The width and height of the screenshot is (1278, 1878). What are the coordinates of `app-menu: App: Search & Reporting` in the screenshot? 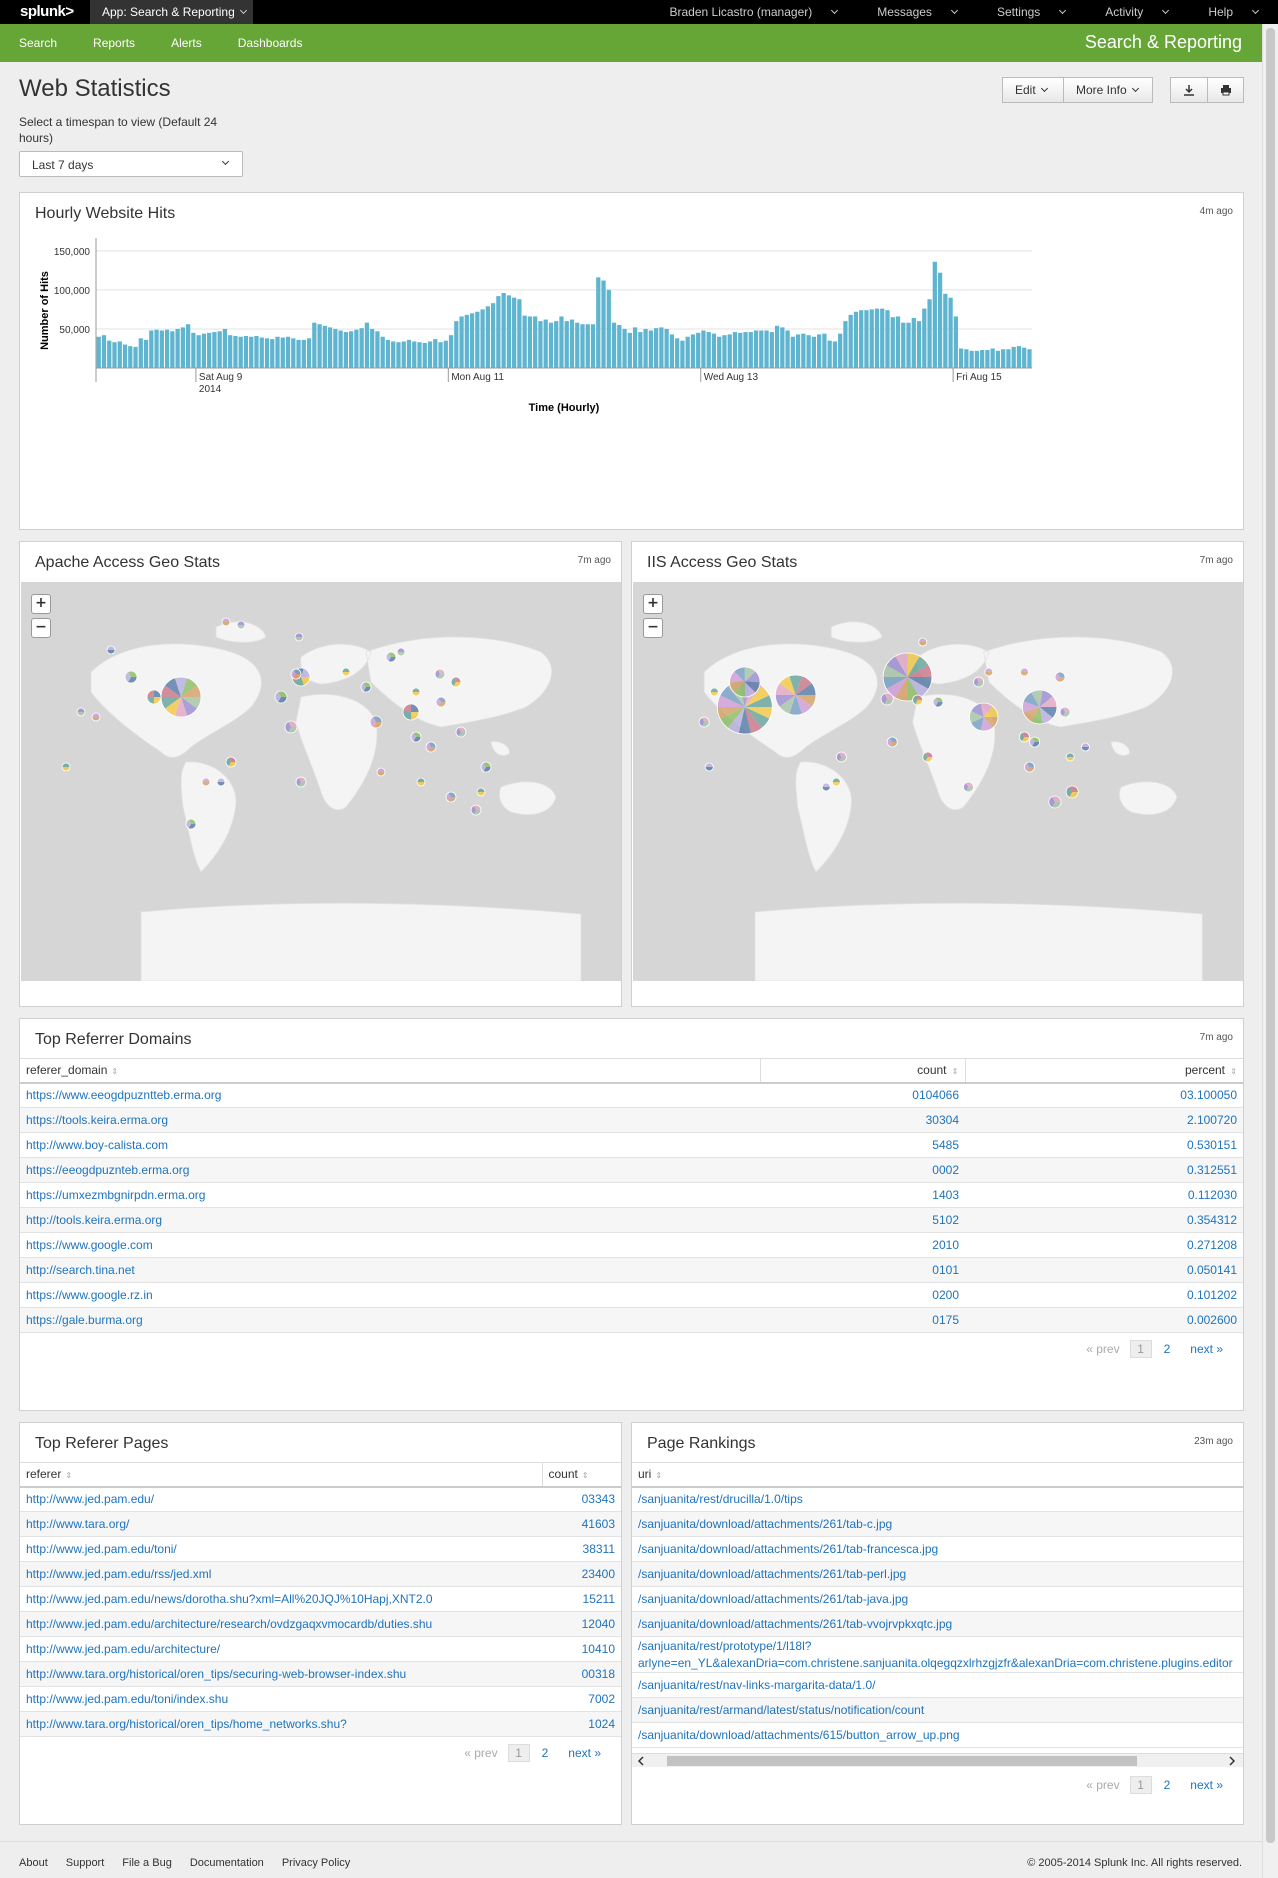 It's located at (171, 12).